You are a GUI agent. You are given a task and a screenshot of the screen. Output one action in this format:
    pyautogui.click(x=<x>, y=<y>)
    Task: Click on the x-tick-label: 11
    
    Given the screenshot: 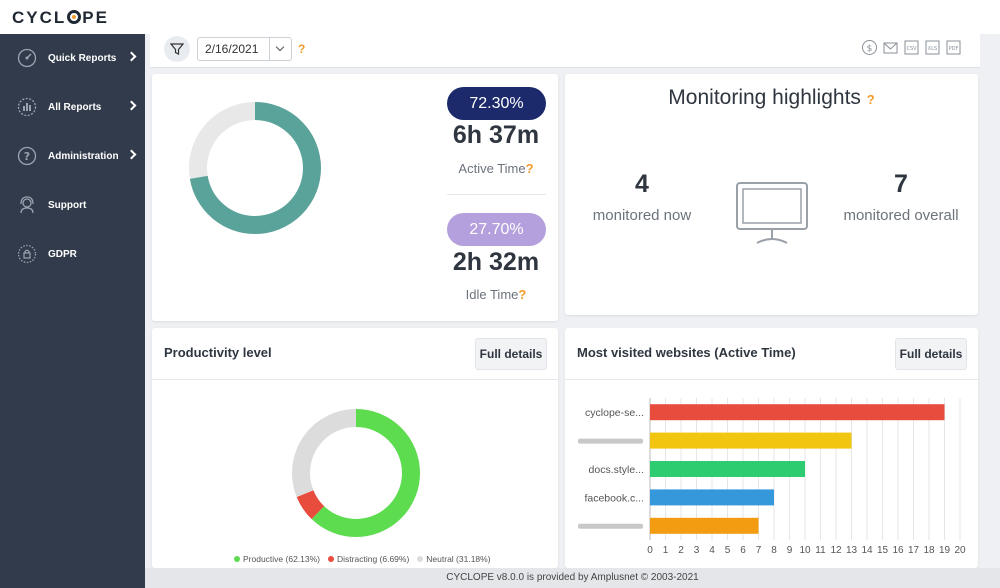 What is the action you would take?
    pyautogui.click(x=820, y=550)
    